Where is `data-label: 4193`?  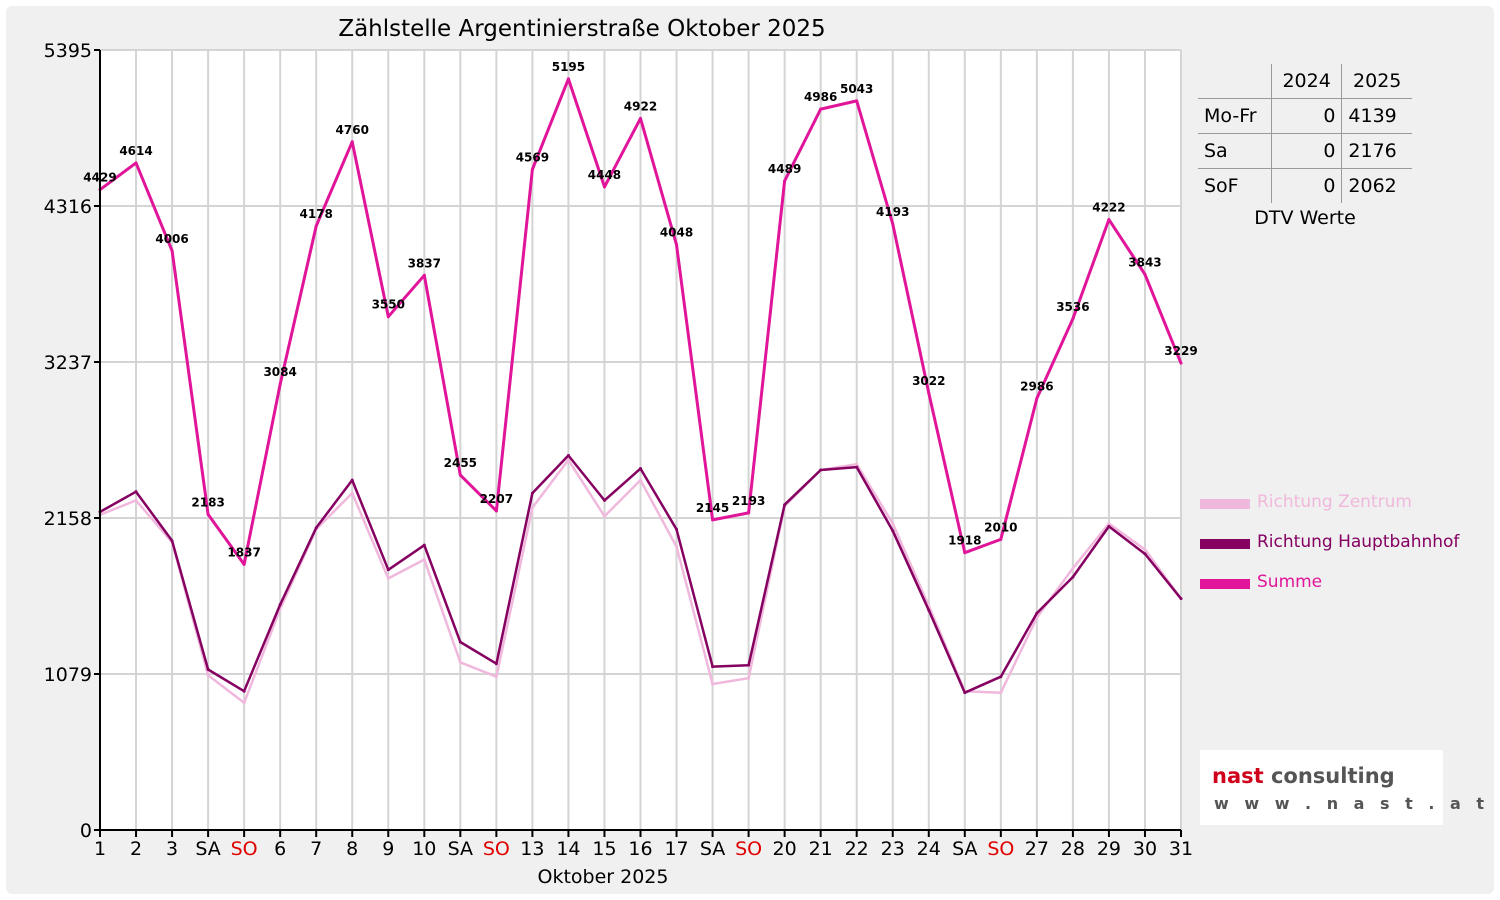
data-label: 4193 is located at coordinates (892, 212).